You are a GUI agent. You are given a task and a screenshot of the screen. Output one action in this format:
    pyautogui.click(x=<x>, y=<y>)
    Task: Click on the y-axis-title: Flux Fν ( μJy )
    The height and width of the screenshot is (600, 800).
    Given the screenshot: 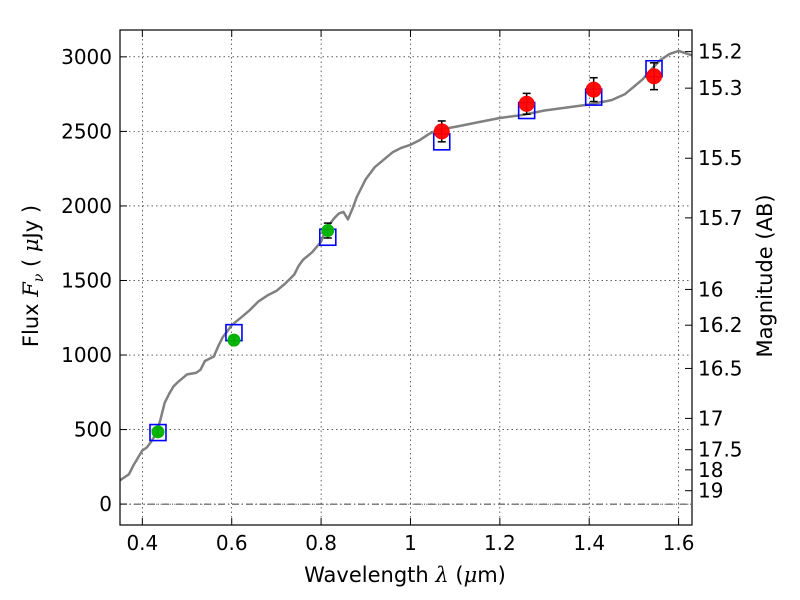 What is the action you would take?
    pyautogui.click(x=33, y=276)
    